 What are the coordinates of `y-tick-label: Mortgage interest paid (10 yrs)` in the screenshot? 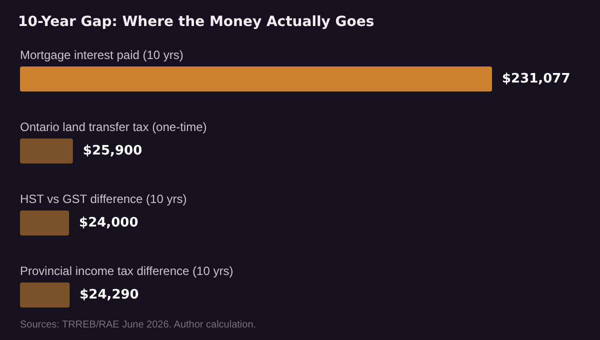 It's located at (102, 55).